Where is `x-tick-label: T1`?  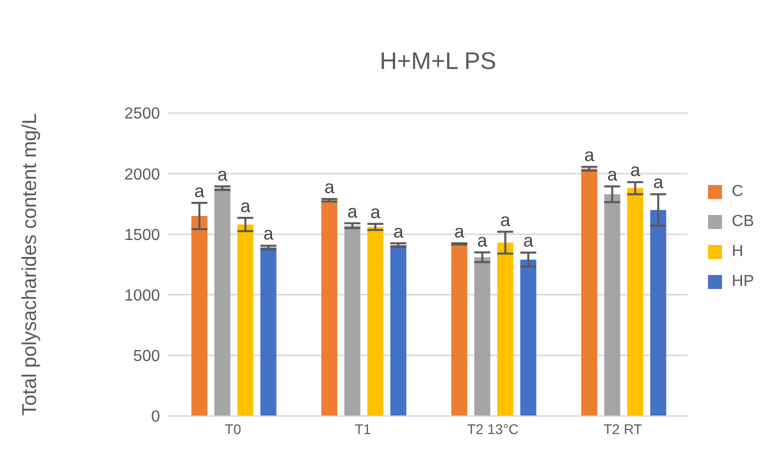 x-tick-label: T1 is located at coordinates (363, 428).